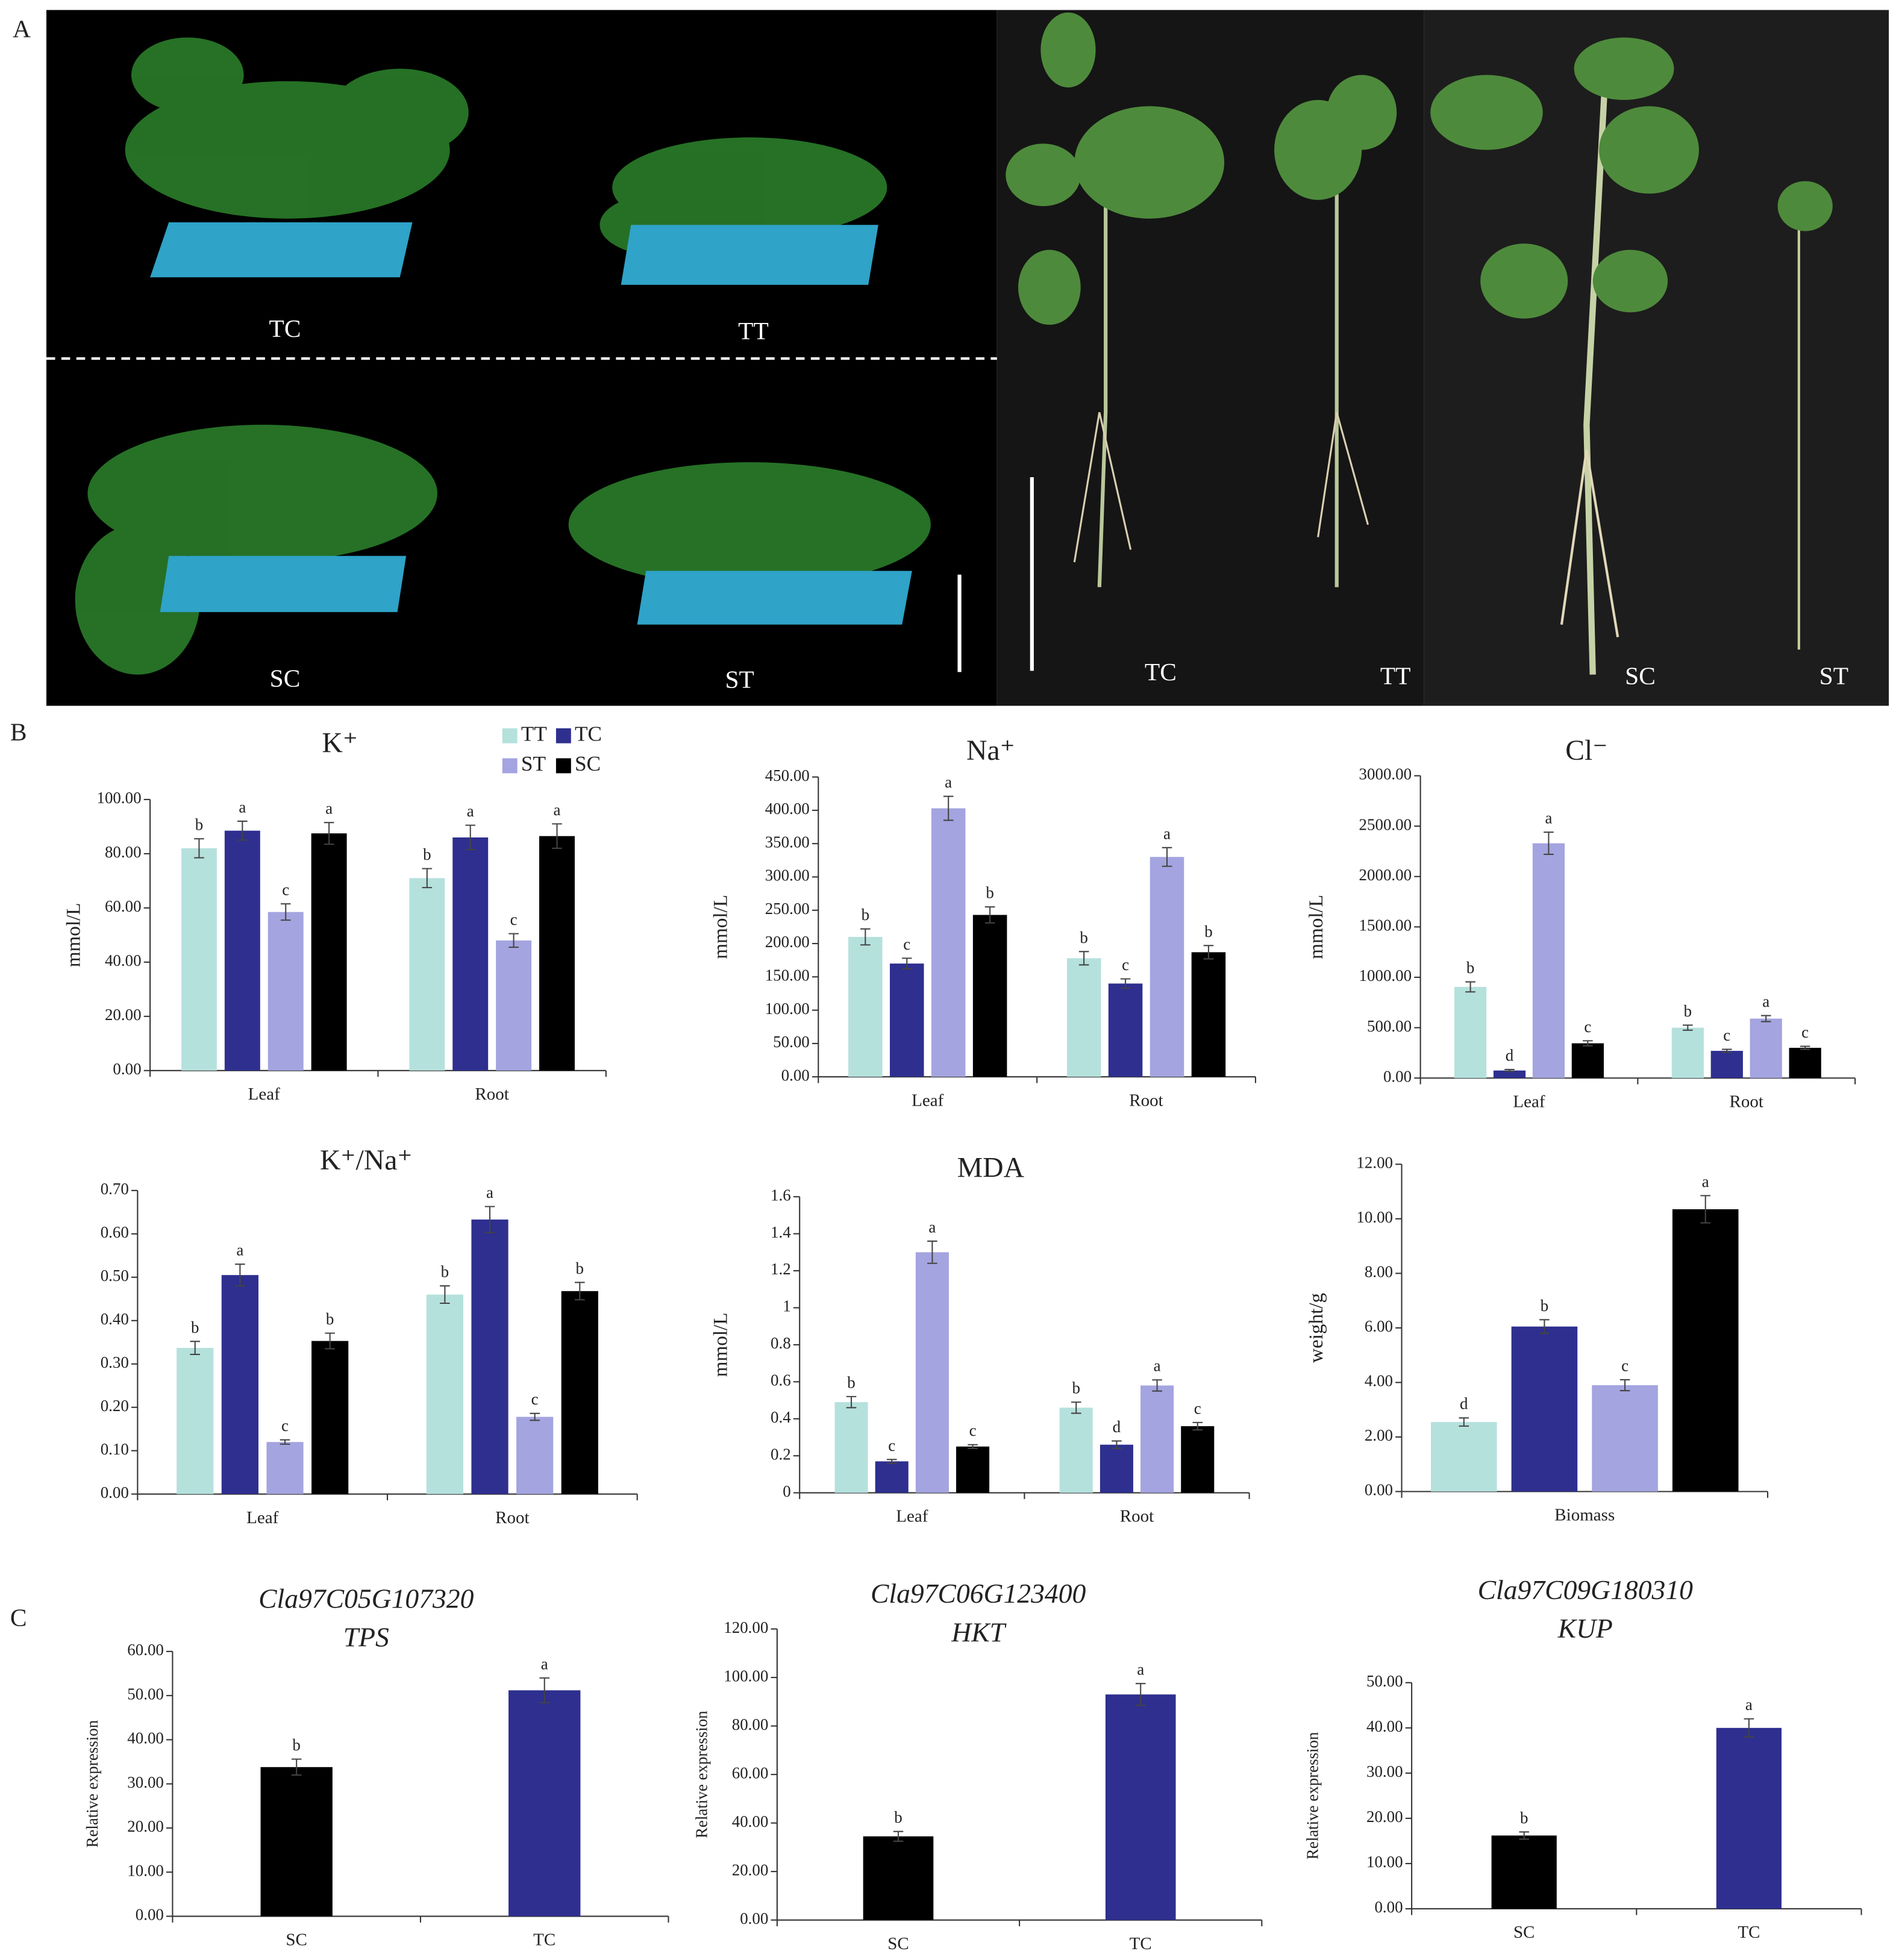  I want to click on y-tick-label: 80.00, so click(123, 852).